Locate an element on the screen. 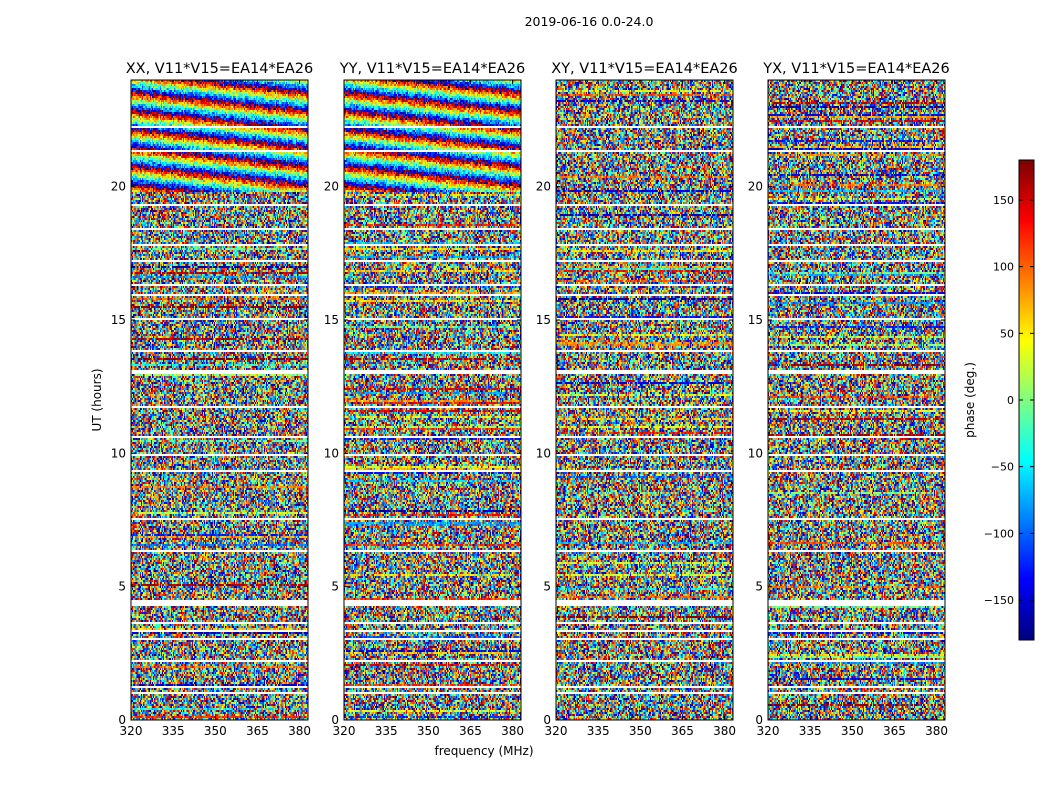  colorbar-tick-label: 150 is located at coordinates (1003, 200).